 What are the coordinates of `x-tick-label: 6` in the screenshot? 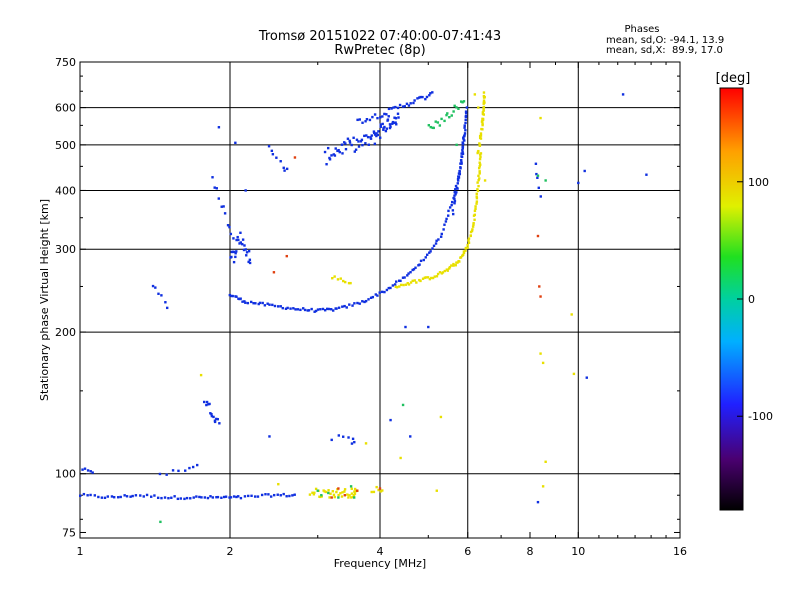 It's located at (467, 551).